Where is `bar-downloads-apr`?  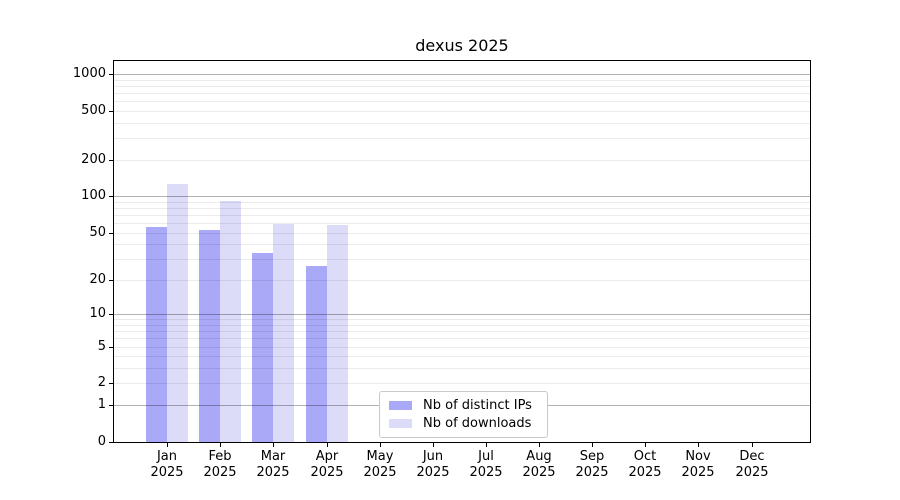
bar-downloads-apr is located at coordinates (337, 333).